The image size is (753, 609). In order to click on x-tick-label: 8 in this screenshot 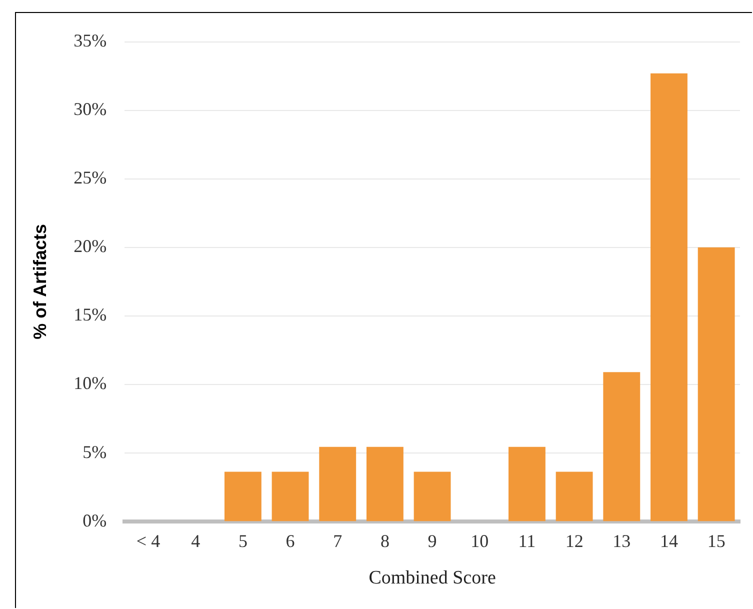, I will do `click(385, 541)`.